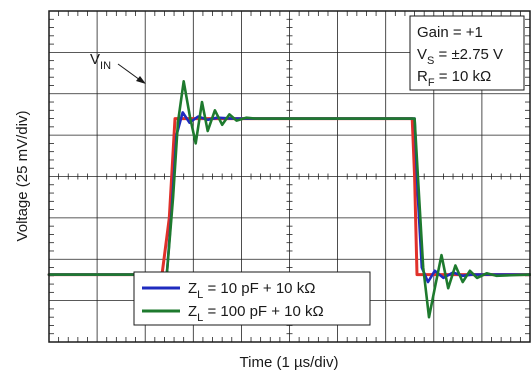 The width and height of the screenshot is (531, 373). What do you see at coordinates (105, 66) in the screenshot?
I see `vin-subscript: IN` at bounding box center [105, 66].